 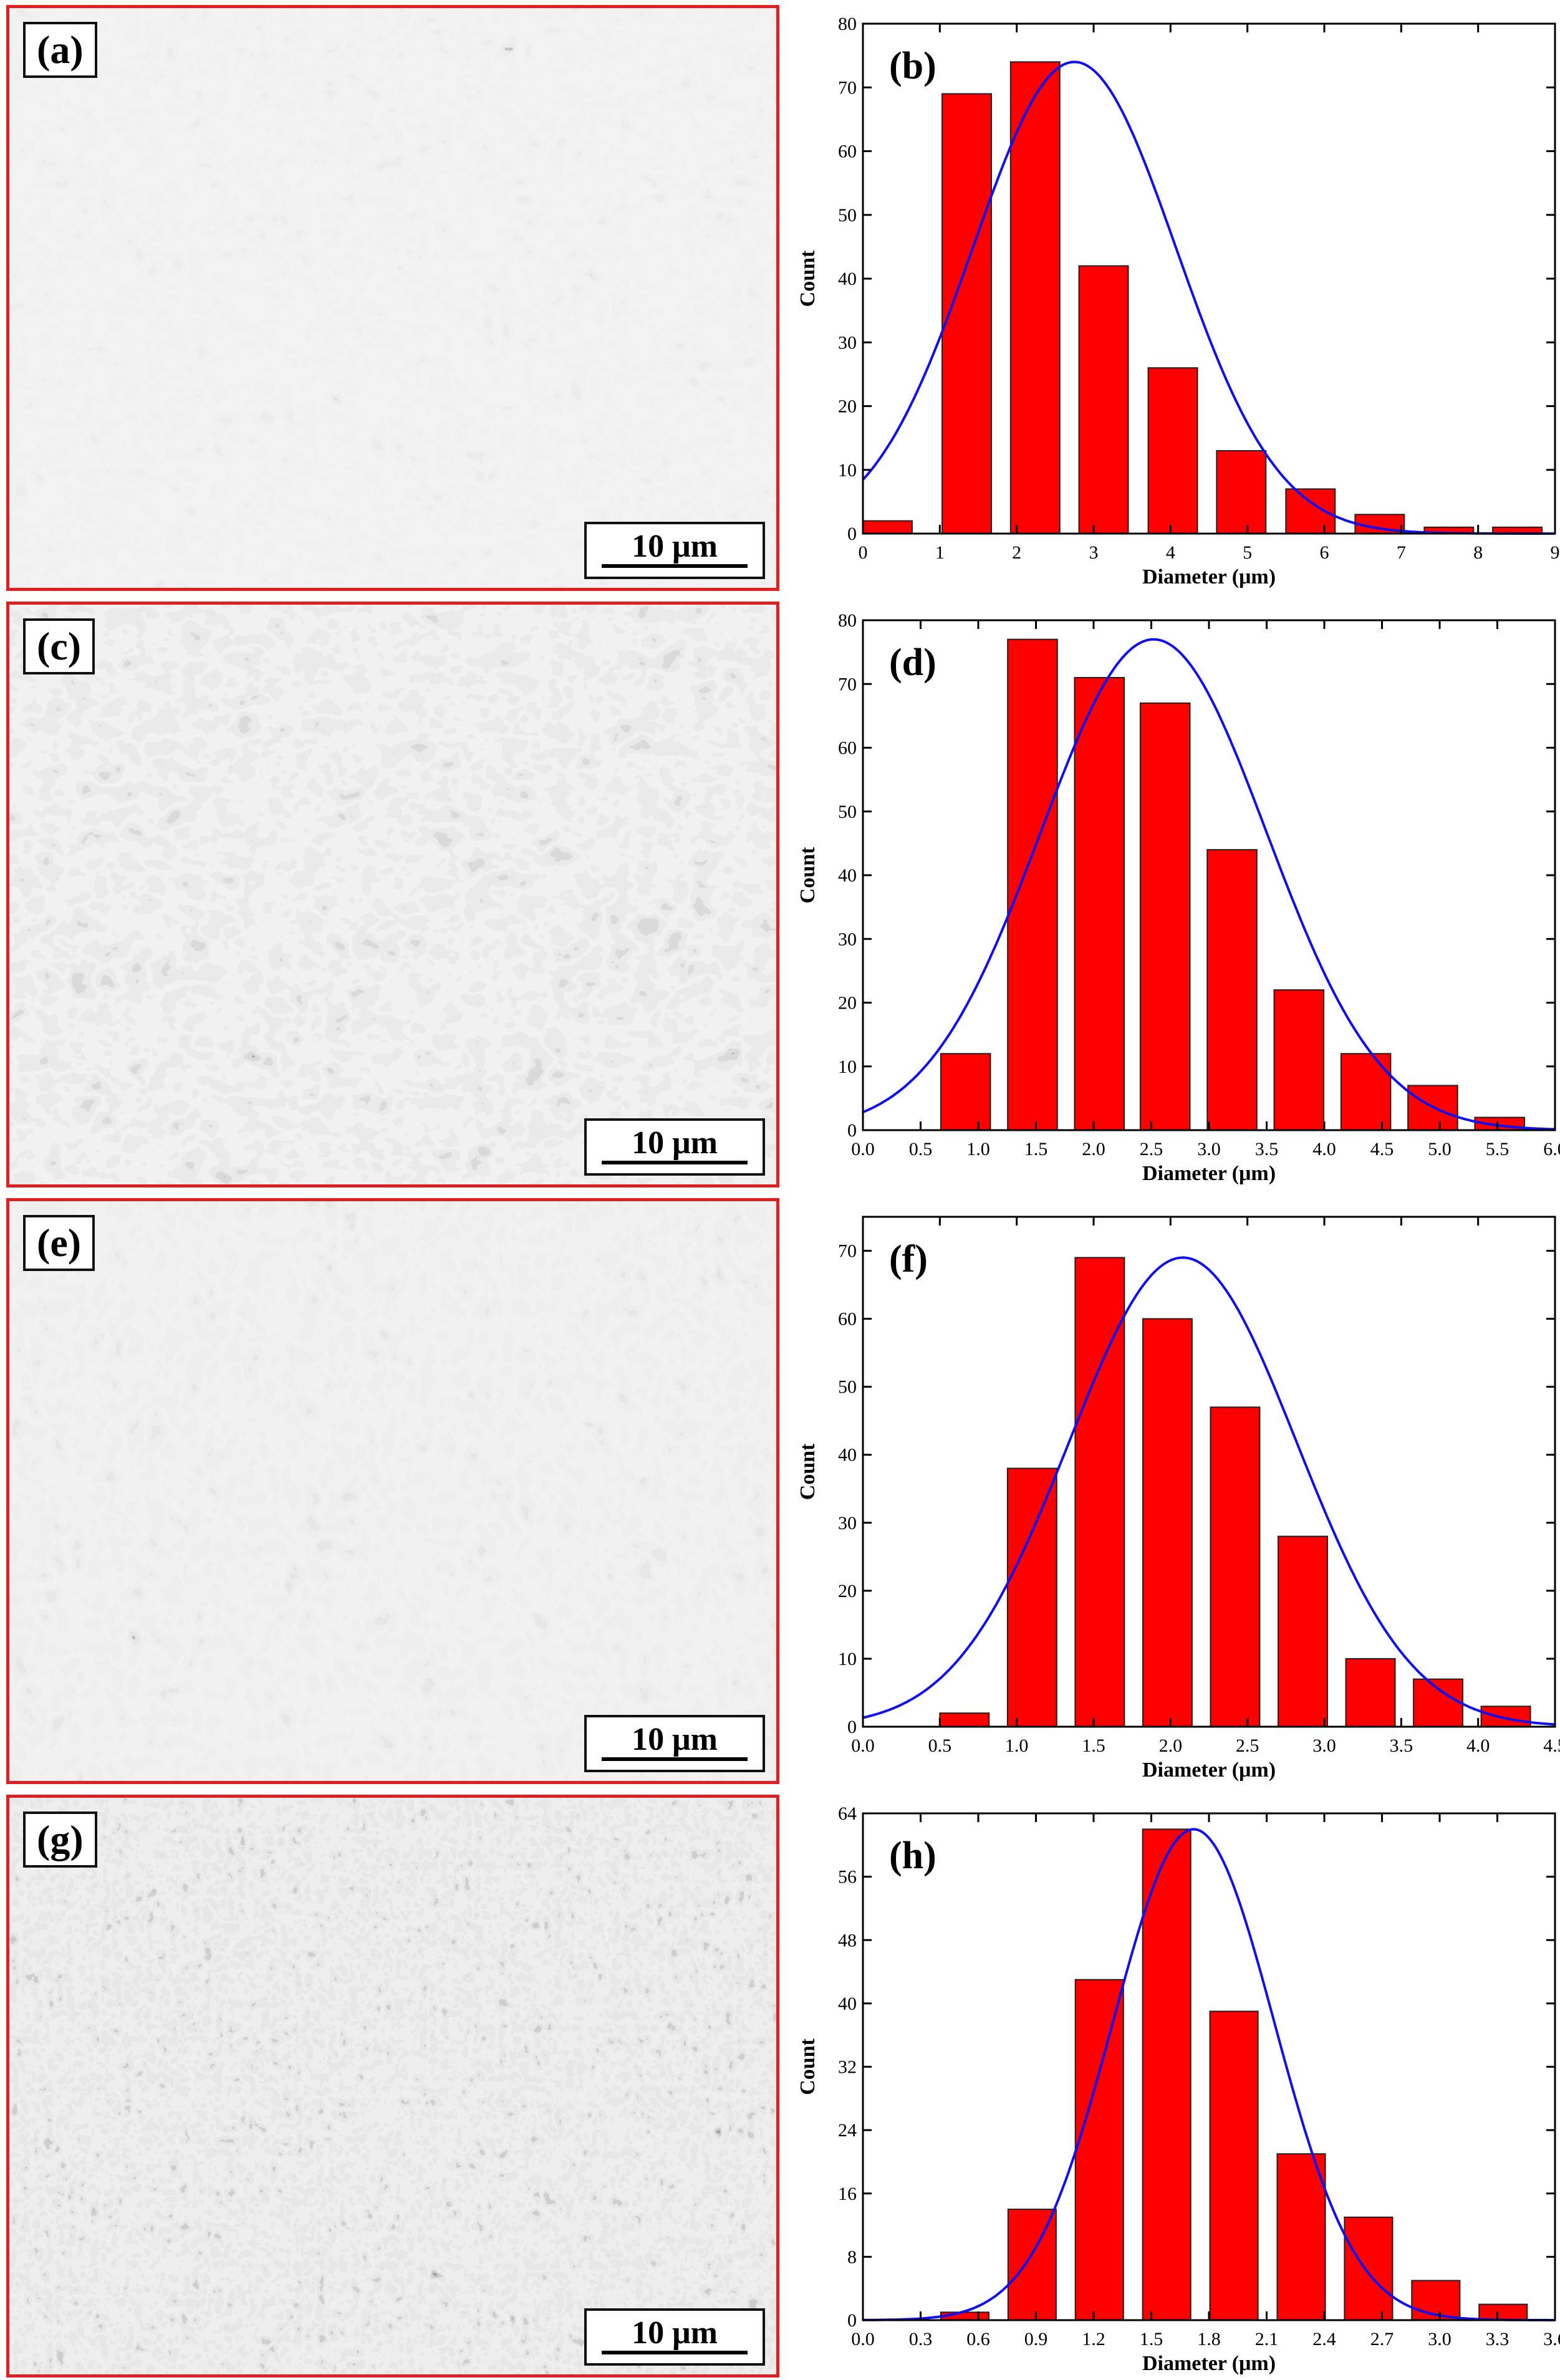 What do you see at coordinates (1209, 2339) in the screenshot?
I see `x-tick-label: 1.8` at bounding box center [1209, 2339].